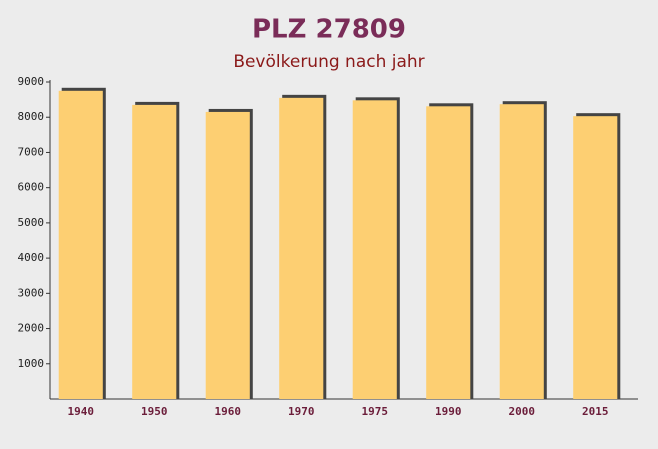  What do you see at coordinates (595, 411) in the screenshot?
I see `x-tick-label: 2015` at bounding box center [595, 411].